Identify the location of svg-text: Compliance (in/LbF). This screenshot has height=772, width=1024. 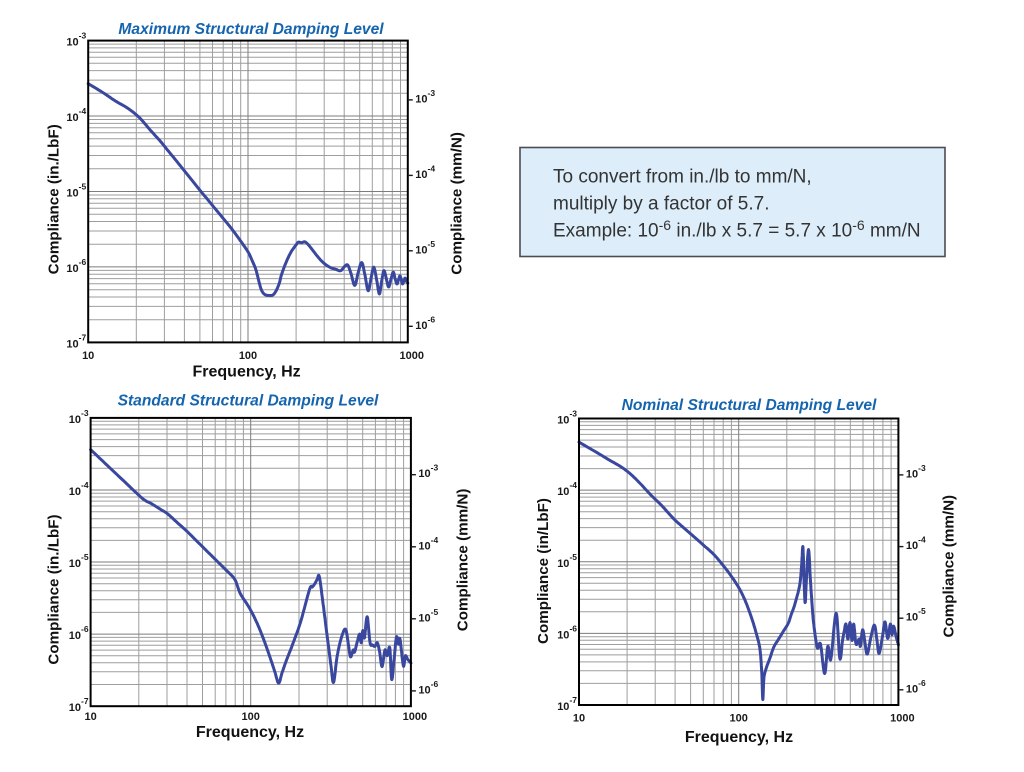
(543, 571).